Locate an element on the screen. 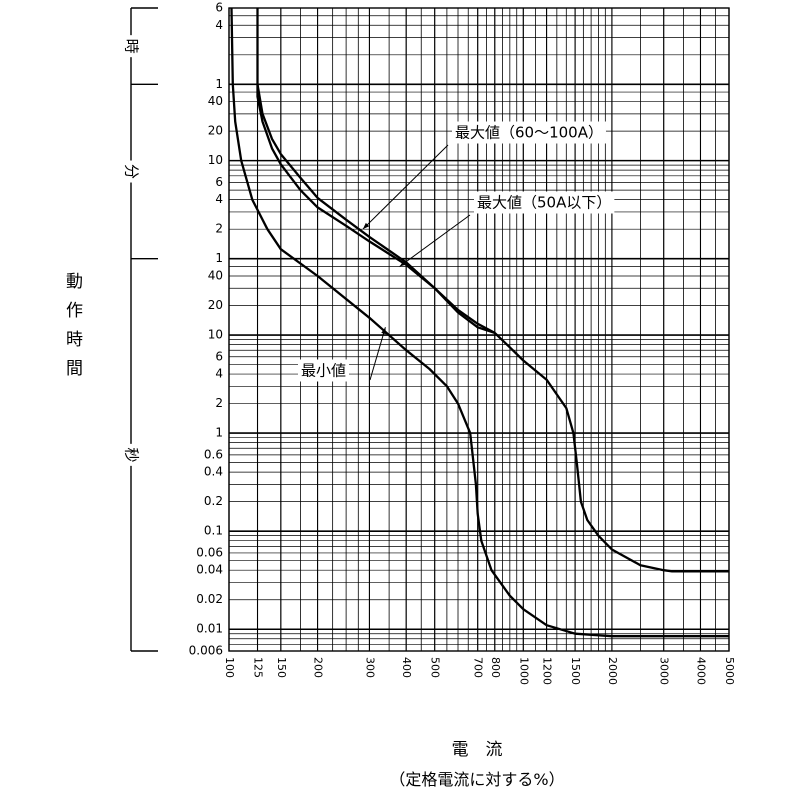 This screenshot has width=800, height=800. x-tick-label: 2000 is located at coordinates (612, 671).